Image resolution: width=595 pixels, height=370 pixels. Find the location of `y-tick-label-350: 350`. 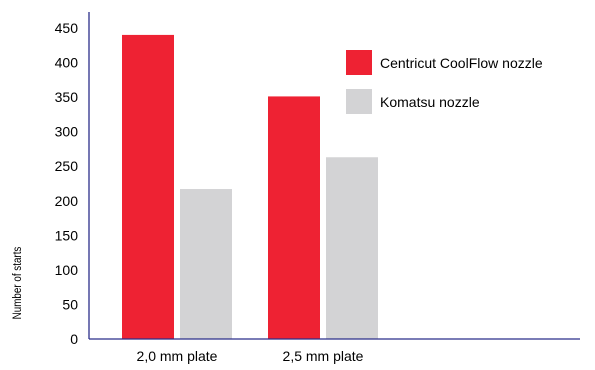

y-tick-label-350: 350 is located at coordinates (67, 97).